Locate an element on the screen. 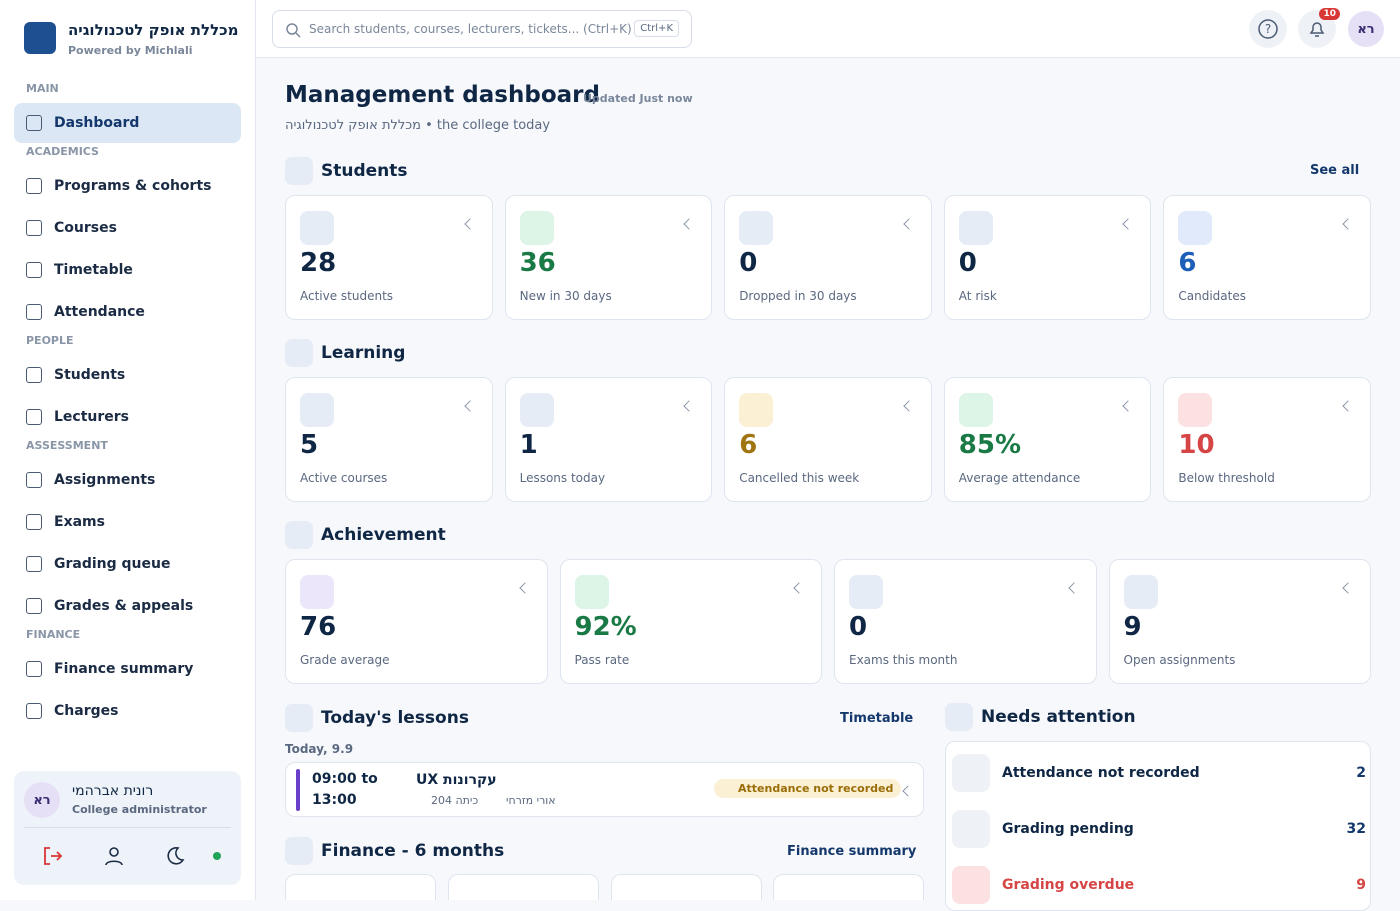  stat-card: 85% Average attendance is located at coordinates (1047, 439).